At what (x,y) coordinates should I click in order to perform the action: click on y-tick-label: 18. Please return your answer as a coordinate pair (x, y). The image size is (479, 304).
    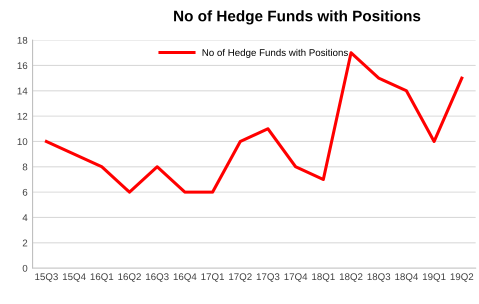
    Looking at the image, I should click on (23, 40).